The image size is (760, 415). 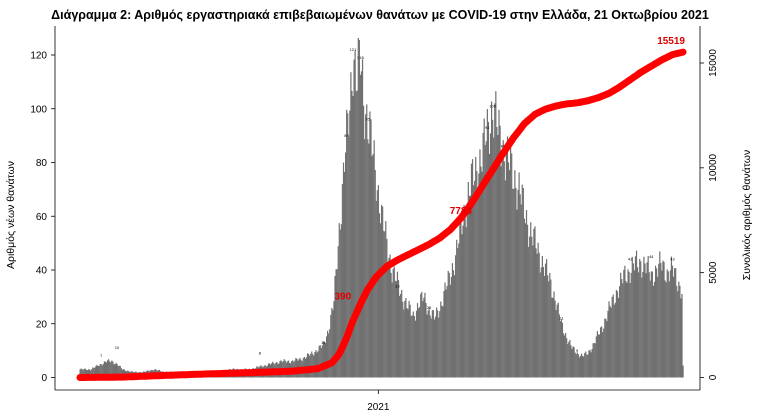 What do you see at coordinates (747, 215) in the screenshot?
I see `y2-axis-label: Συνολικός αριθμός θανάτων` at bounding box center [747, 215].